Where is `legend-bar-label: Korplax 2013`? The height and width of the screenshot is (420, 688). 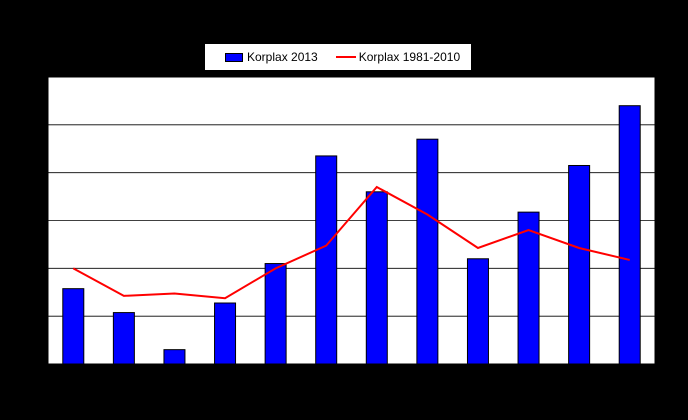
legend-bar-label: Korplax 2013 is located at coordinates (282, 57).